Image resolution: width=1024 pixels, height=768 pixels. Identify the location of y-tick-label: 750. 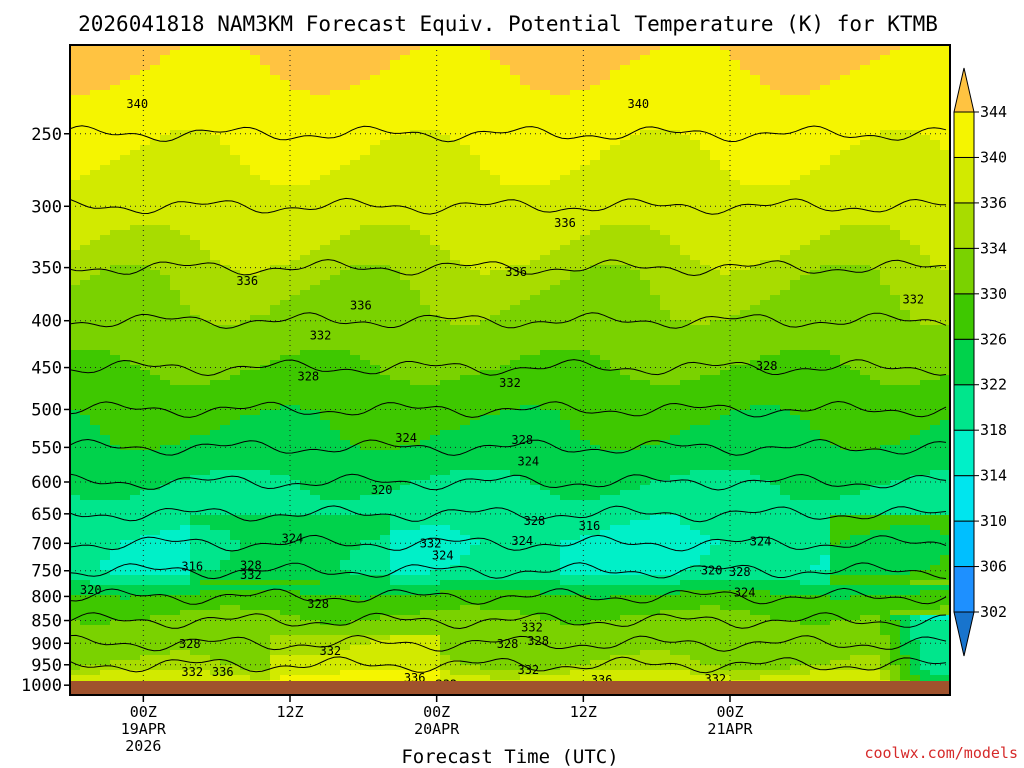
(46, 572).